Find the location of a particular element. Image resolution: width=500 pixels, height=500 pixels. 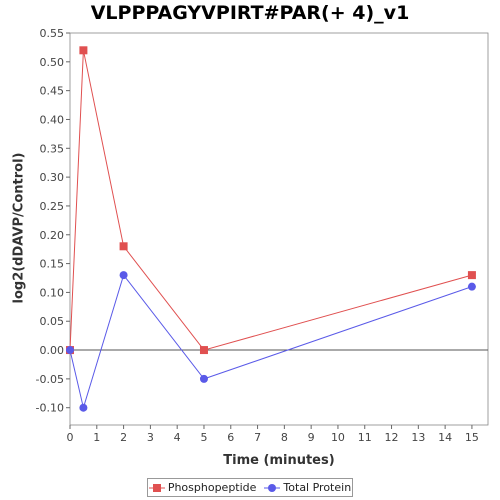

x-tick-label-12: 12 is located at coordinates (392, 437).